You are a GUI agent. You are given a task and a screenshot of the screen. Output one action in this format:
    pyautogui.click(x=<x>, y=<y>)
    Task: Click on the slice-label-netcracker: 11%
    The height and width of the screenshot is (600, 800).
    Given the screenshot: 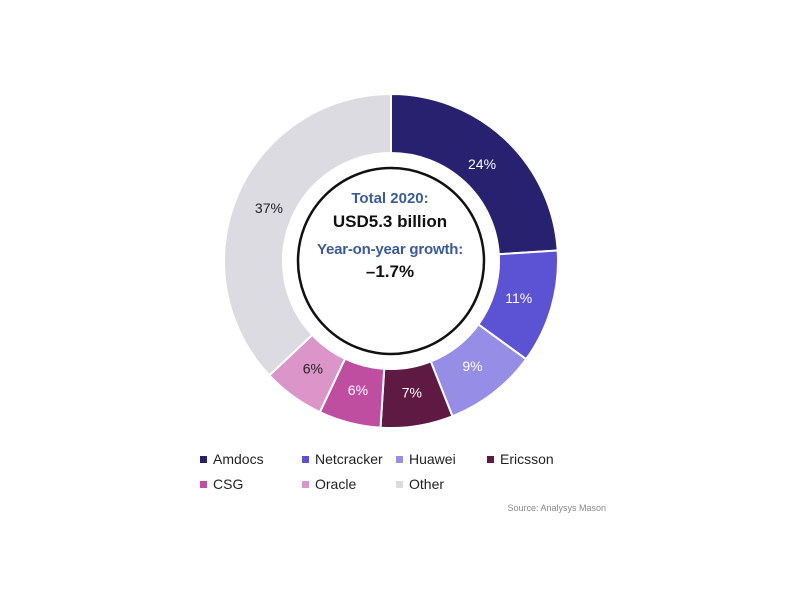 What is the action you would take?
    pyautogui.click(x=518, y=298)
    